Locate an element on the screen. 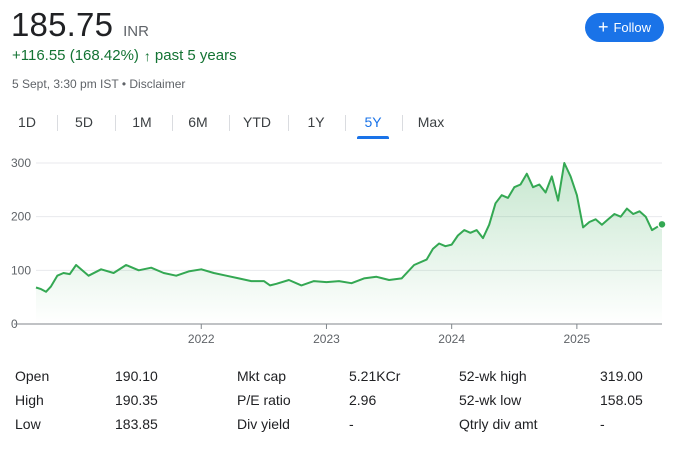 This screenshot has height=450, width=679. x-tick-label: 2023 is located at coordinates (326, 339).